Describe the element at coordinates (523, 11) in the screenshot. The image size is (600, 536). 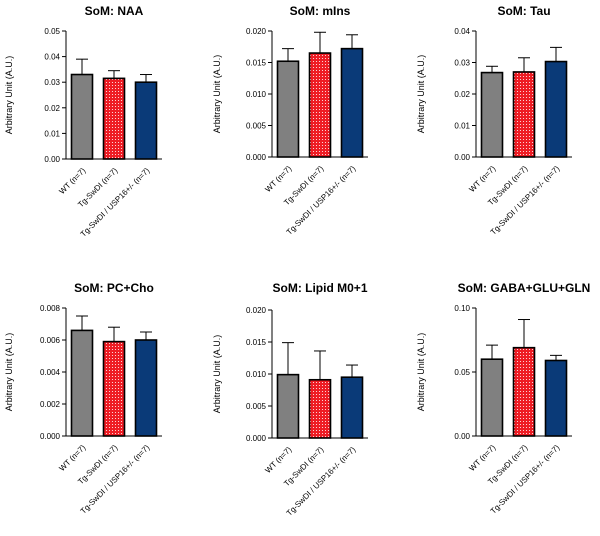
I see `chart-title: SoM: Tau` at that location.